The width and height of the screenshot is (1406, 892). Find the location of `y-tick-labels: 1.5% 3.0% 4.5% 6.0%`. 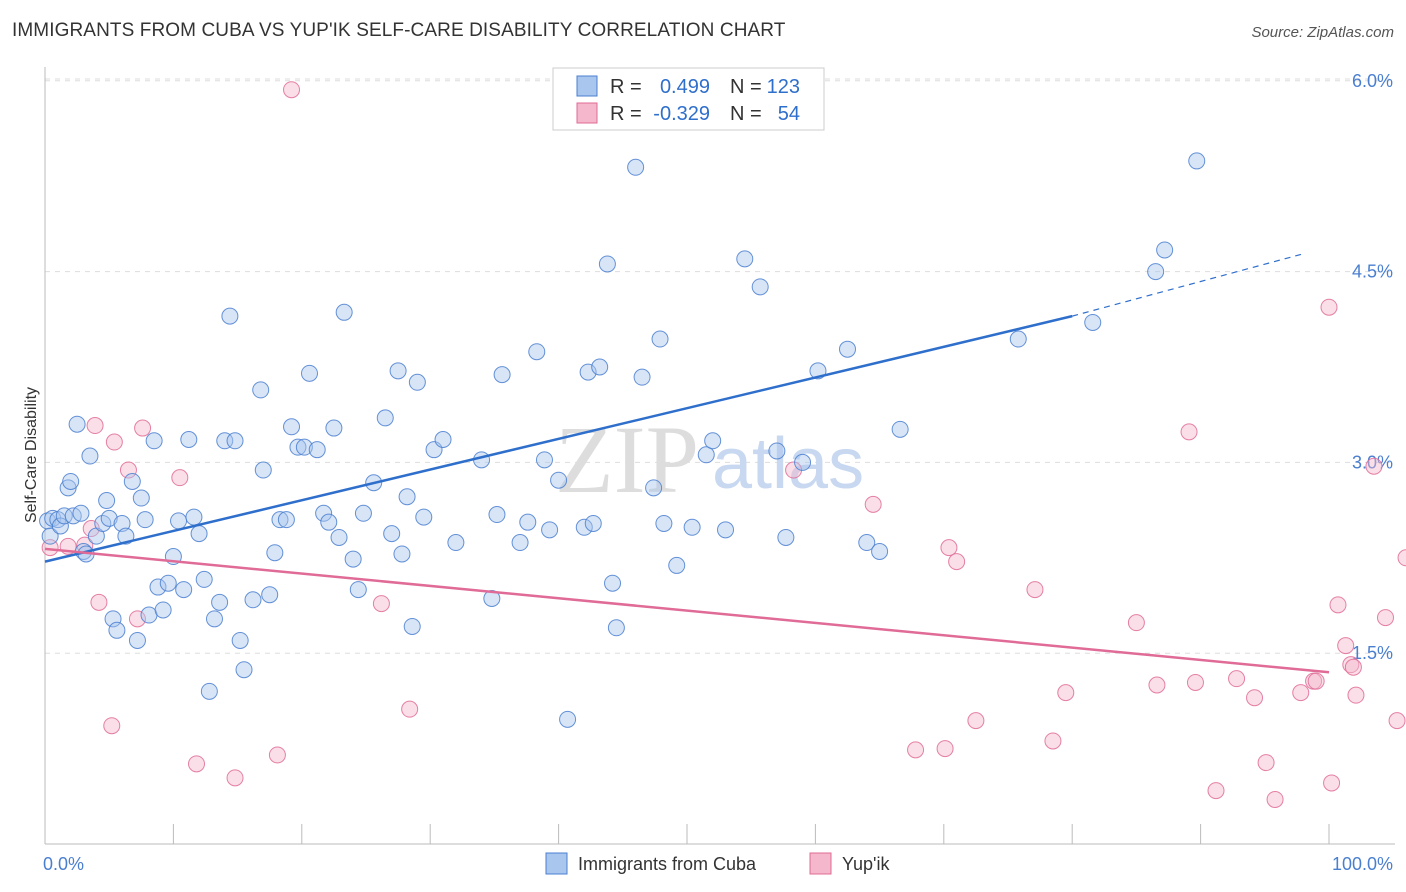

y-tick-labels: 1.5% 3.0% 4.5% 6.0% is located at coordinates (1372, 367).